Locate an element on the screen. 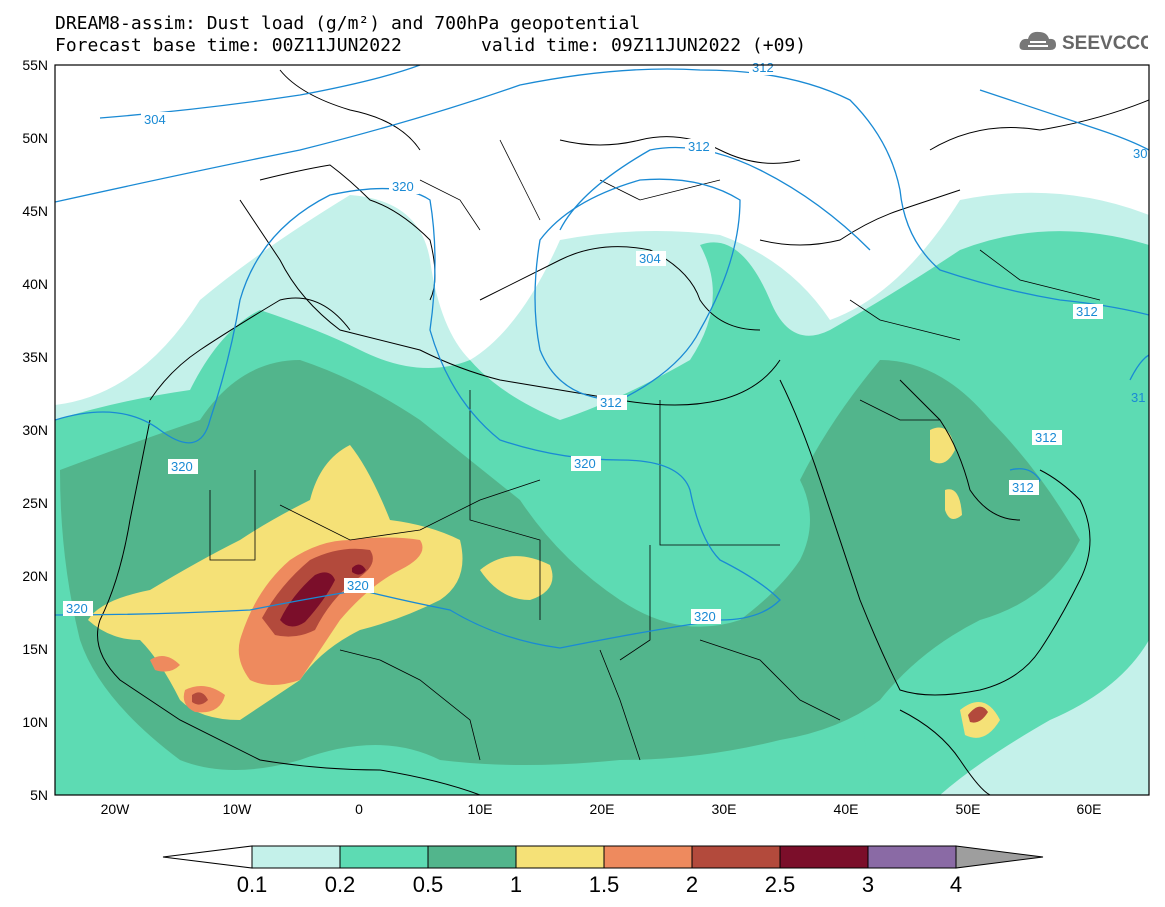 This screenshot has height=907, width=1165. lat-label: 25N is located at coordinates (35, 503).